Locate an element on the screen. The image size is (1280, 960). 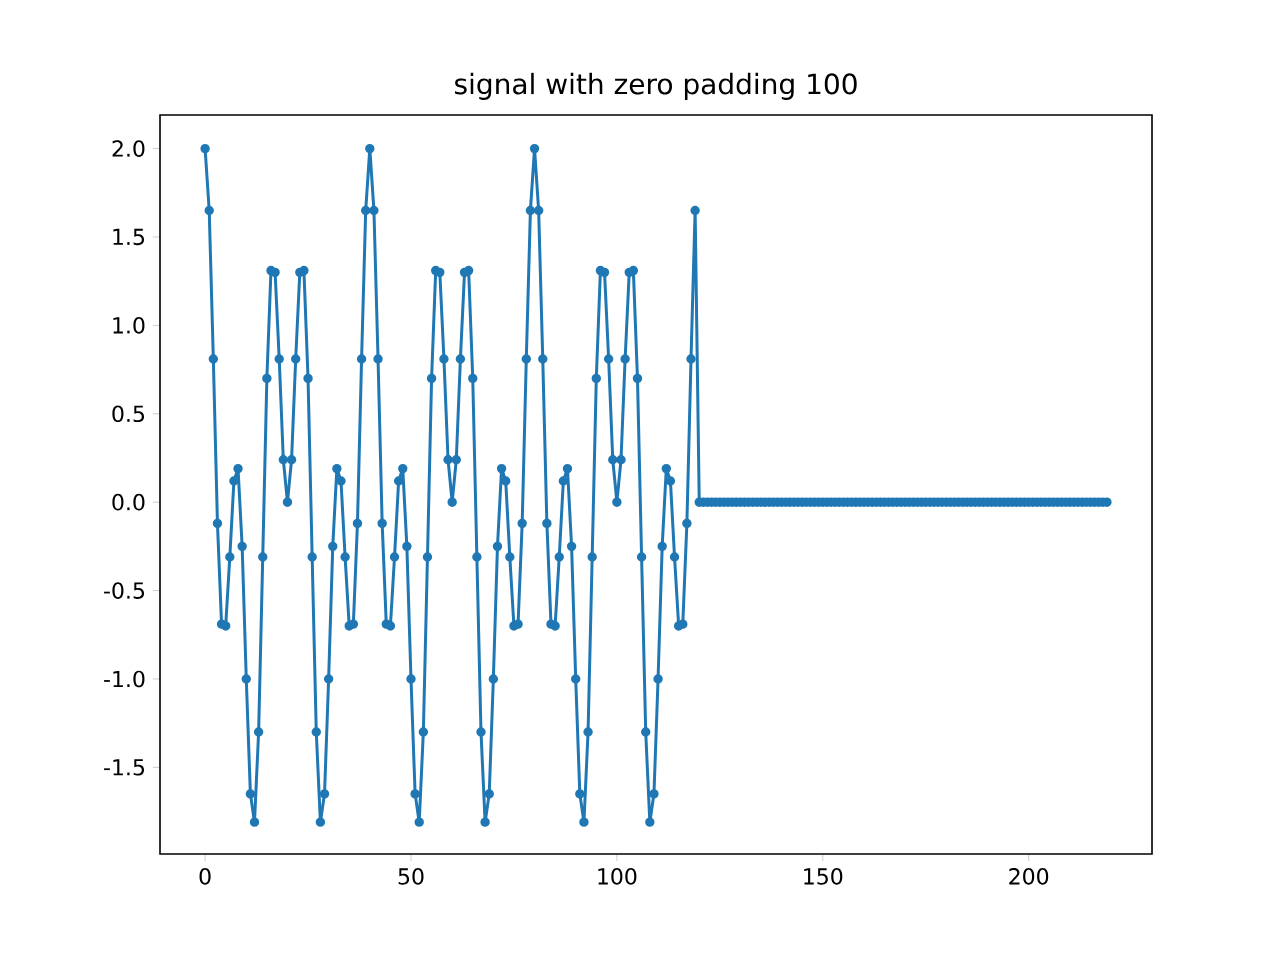
chart-title: signal with zero padding 100 is located at coordinates (656, 86).